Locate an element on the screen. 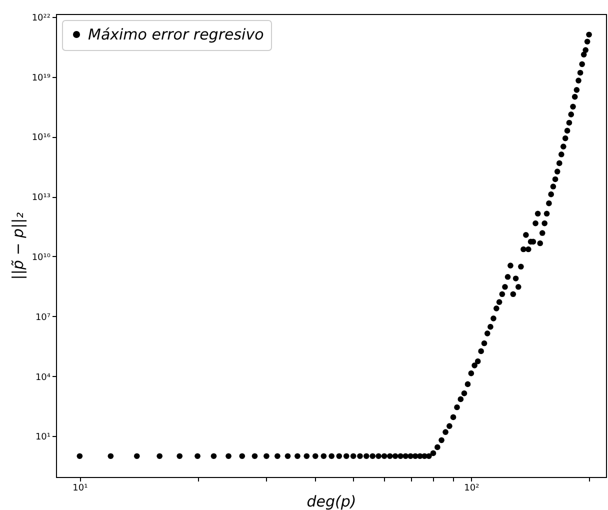  y-tick-label: 10⁴ is located at coordinates (43, 377).